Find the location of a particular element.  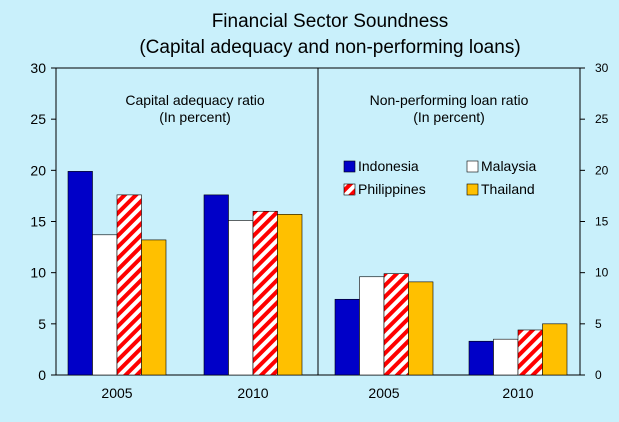

bar-malaysia-npl-2010 is located at coordinates (506, 357).